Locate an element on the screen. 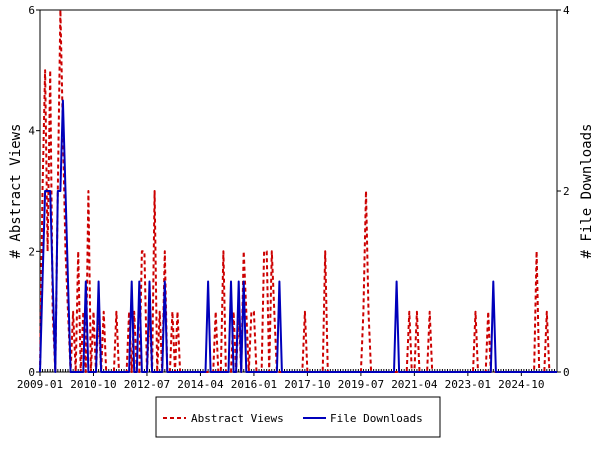 This screenshot has width=600, height=454. y-axis-left: 0 2 4 6 is located at coordinates (34, 191).